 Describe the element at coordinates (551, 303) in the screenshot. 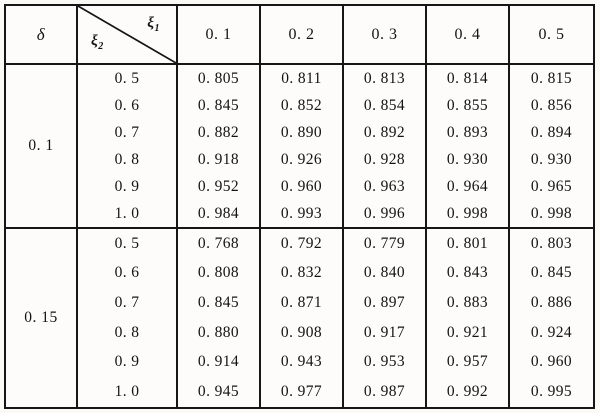

I see `data-cell: 0. 886` at that location.